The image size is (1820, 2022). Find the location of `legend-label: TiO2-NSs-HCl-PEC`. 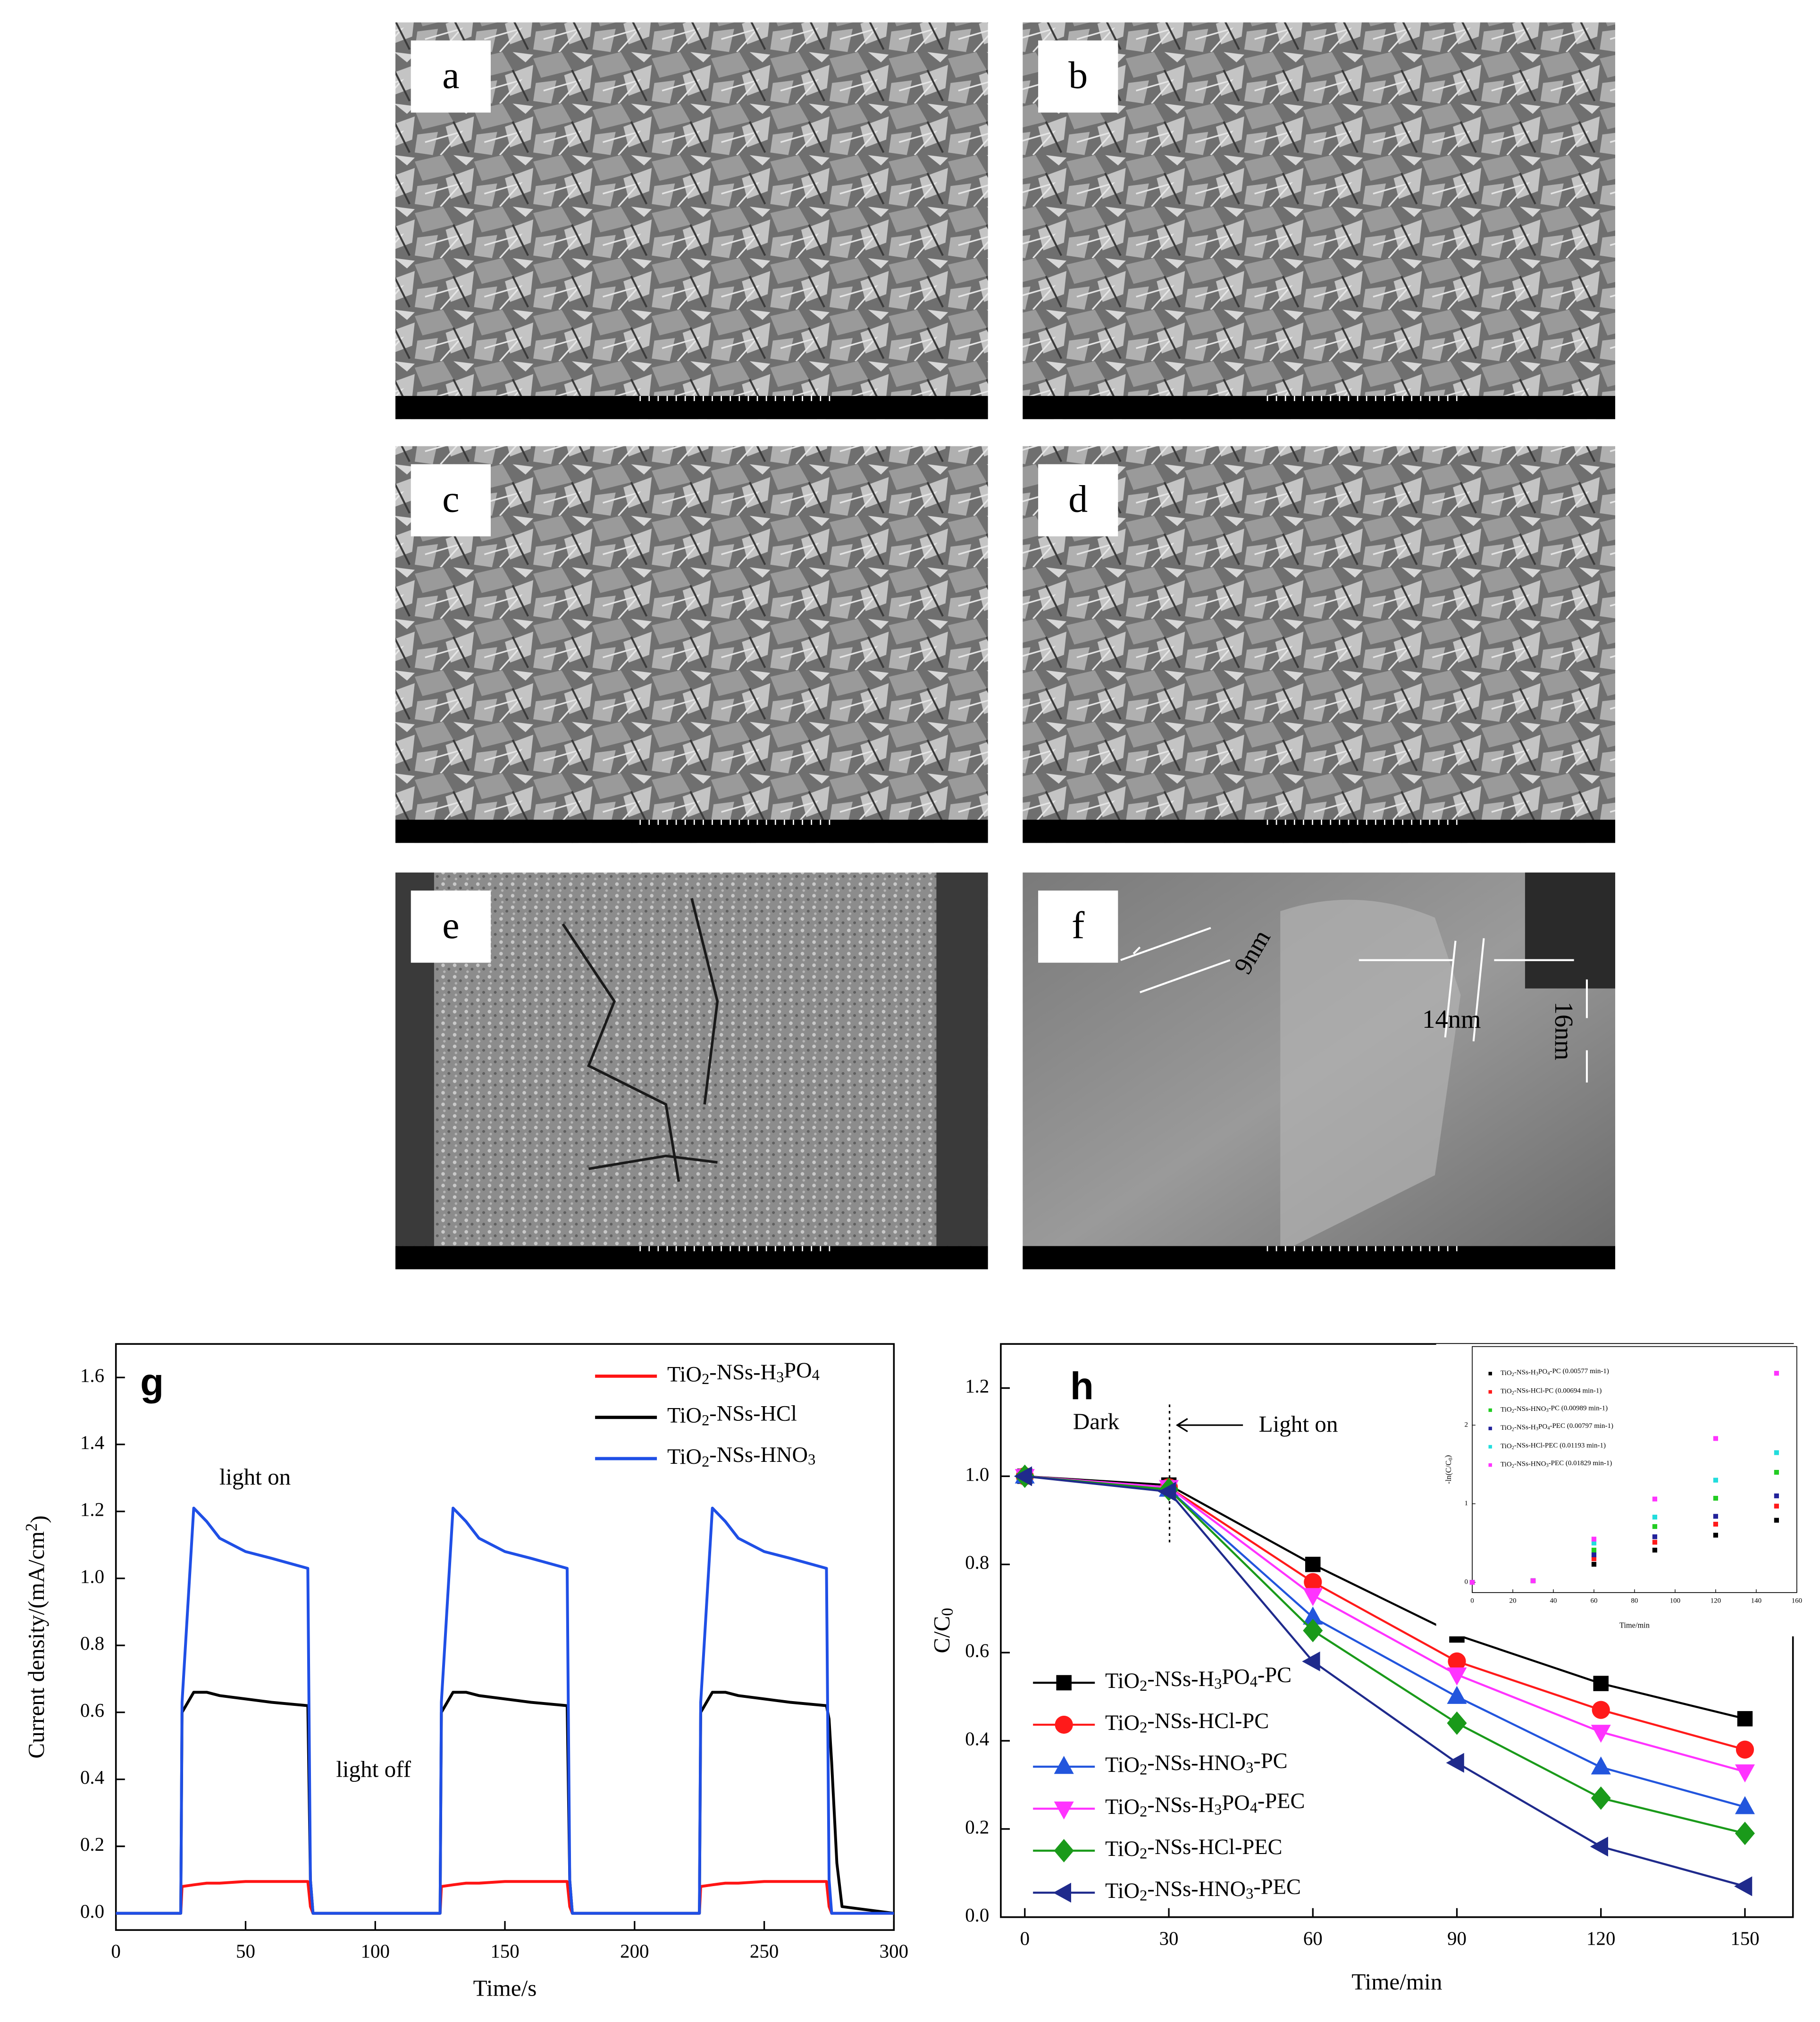

legend-label: TiO2-NSs-HCl-PEC is located at coordinates (1194, 1849).